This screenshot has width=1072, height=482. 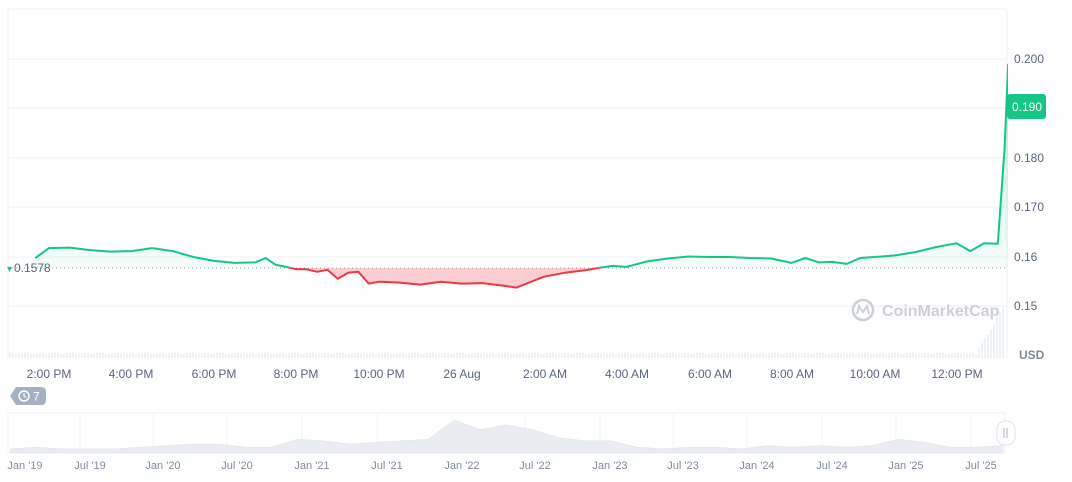 What do you see at coordinates (545, 374) in the screenshot?
I see `x-tick-label: 2:00 AM` at bounding box center [545, 374].